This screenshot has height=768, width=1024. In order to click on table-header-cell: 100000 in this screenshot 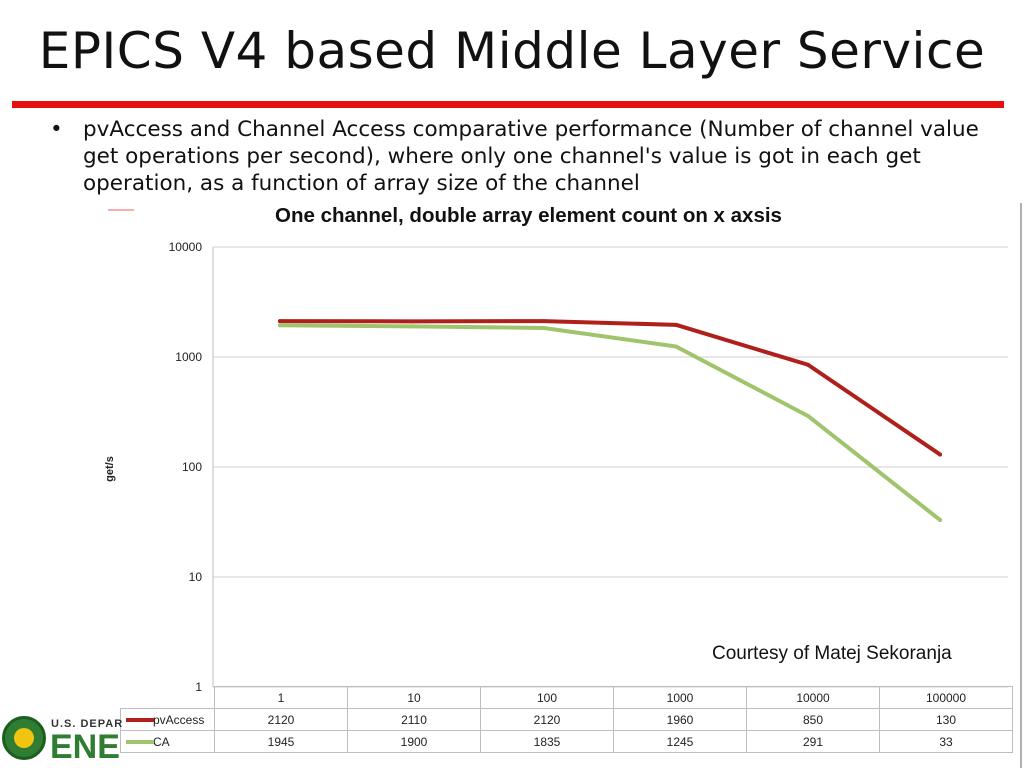, I will do `click(946, 697)`.